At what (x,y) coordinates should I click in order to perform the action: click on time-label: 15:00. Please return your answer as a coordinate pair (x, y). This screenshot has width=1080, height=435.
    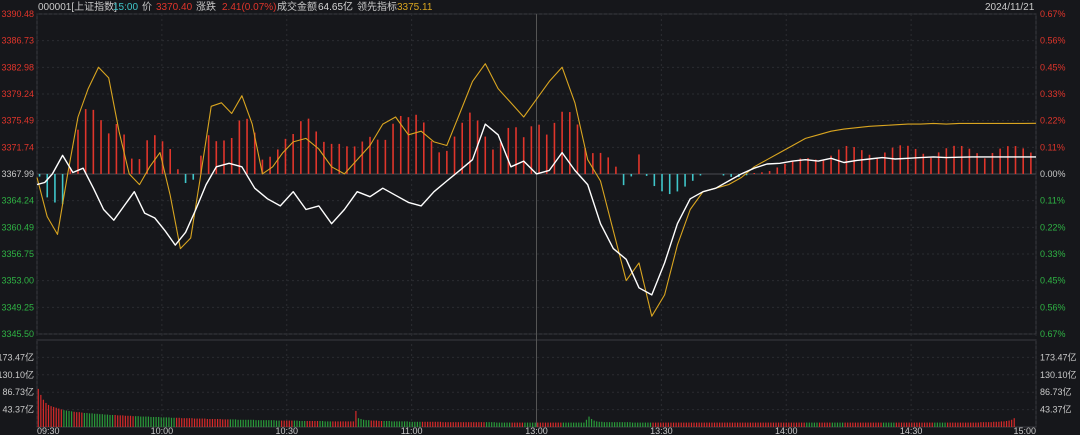
    Looking at the image, I should click on (126, 7).